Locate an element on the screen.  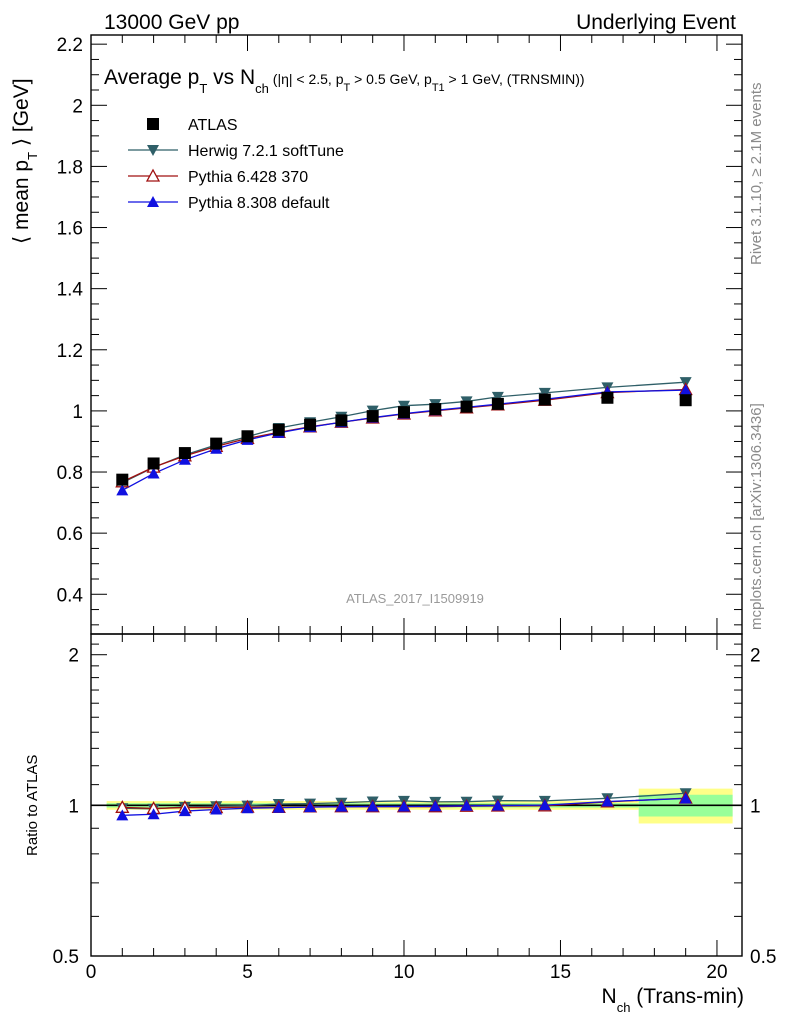
legend-label: ATLAS is located at coordinates (213, 125).